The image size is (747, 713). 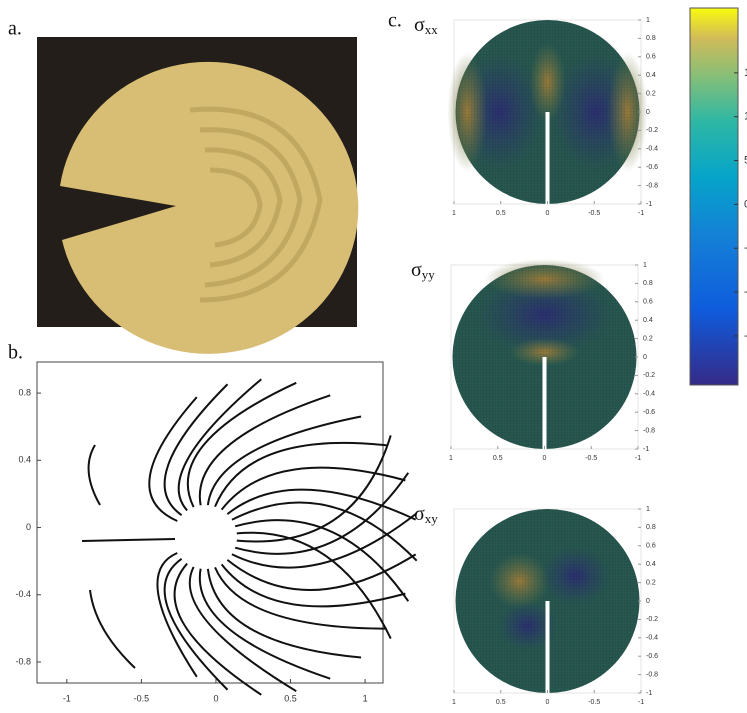 What do you see at coordinates (745, 292) in the screenshot?
I see `colorbar-tick-label: -100` at bounding box center [745, 292].